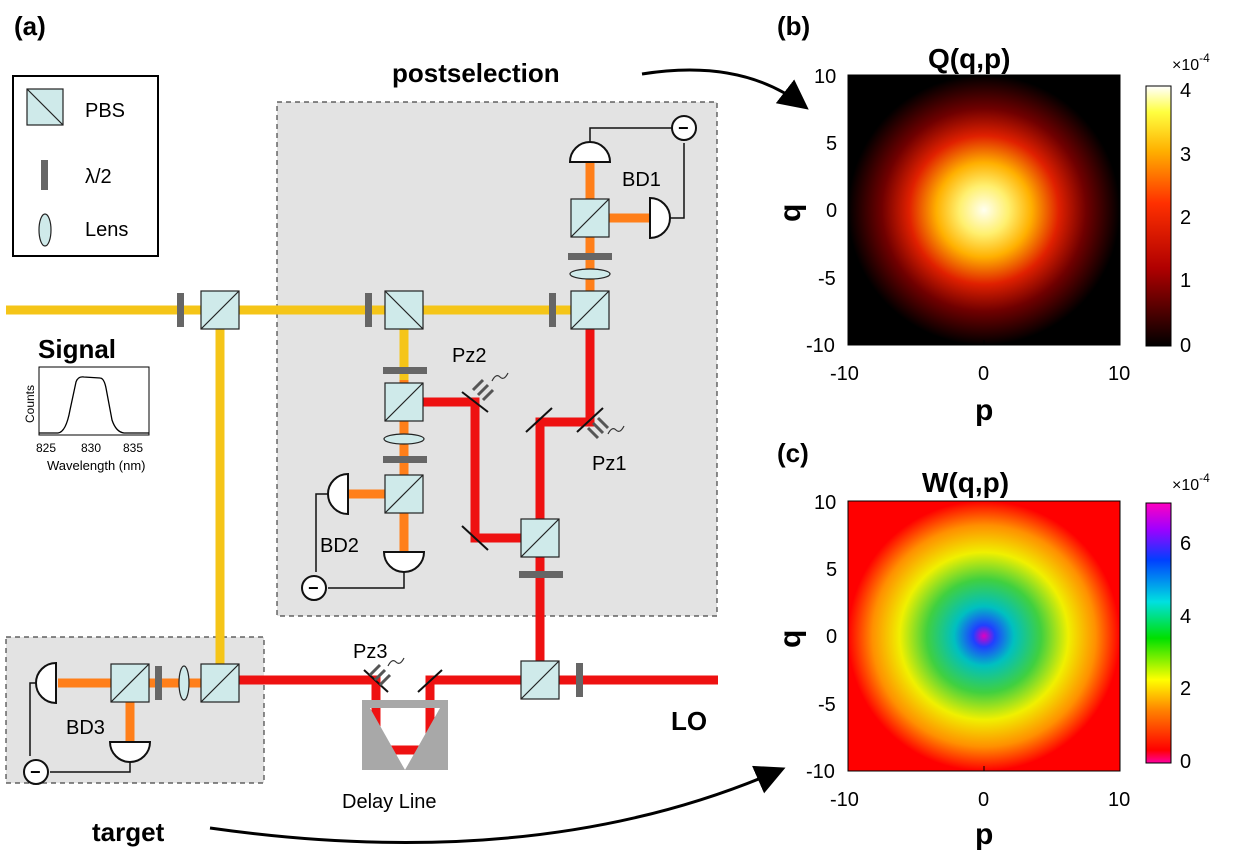  I want to click on postselection-label: postselection, so click(476, 73).